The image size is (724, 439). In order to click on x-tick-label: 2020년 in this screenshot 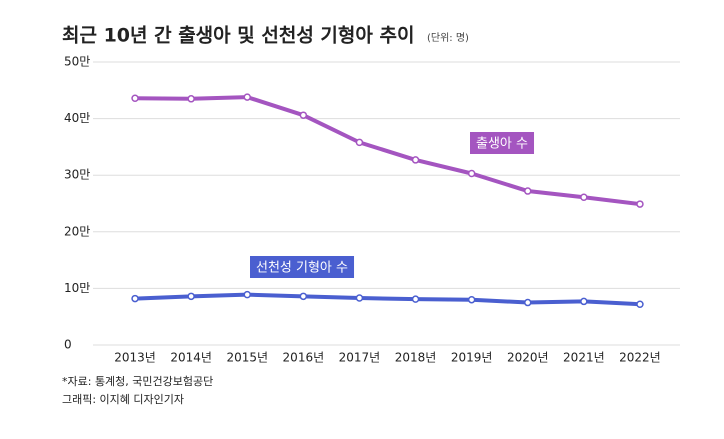, I will do `click(528, 358)`.